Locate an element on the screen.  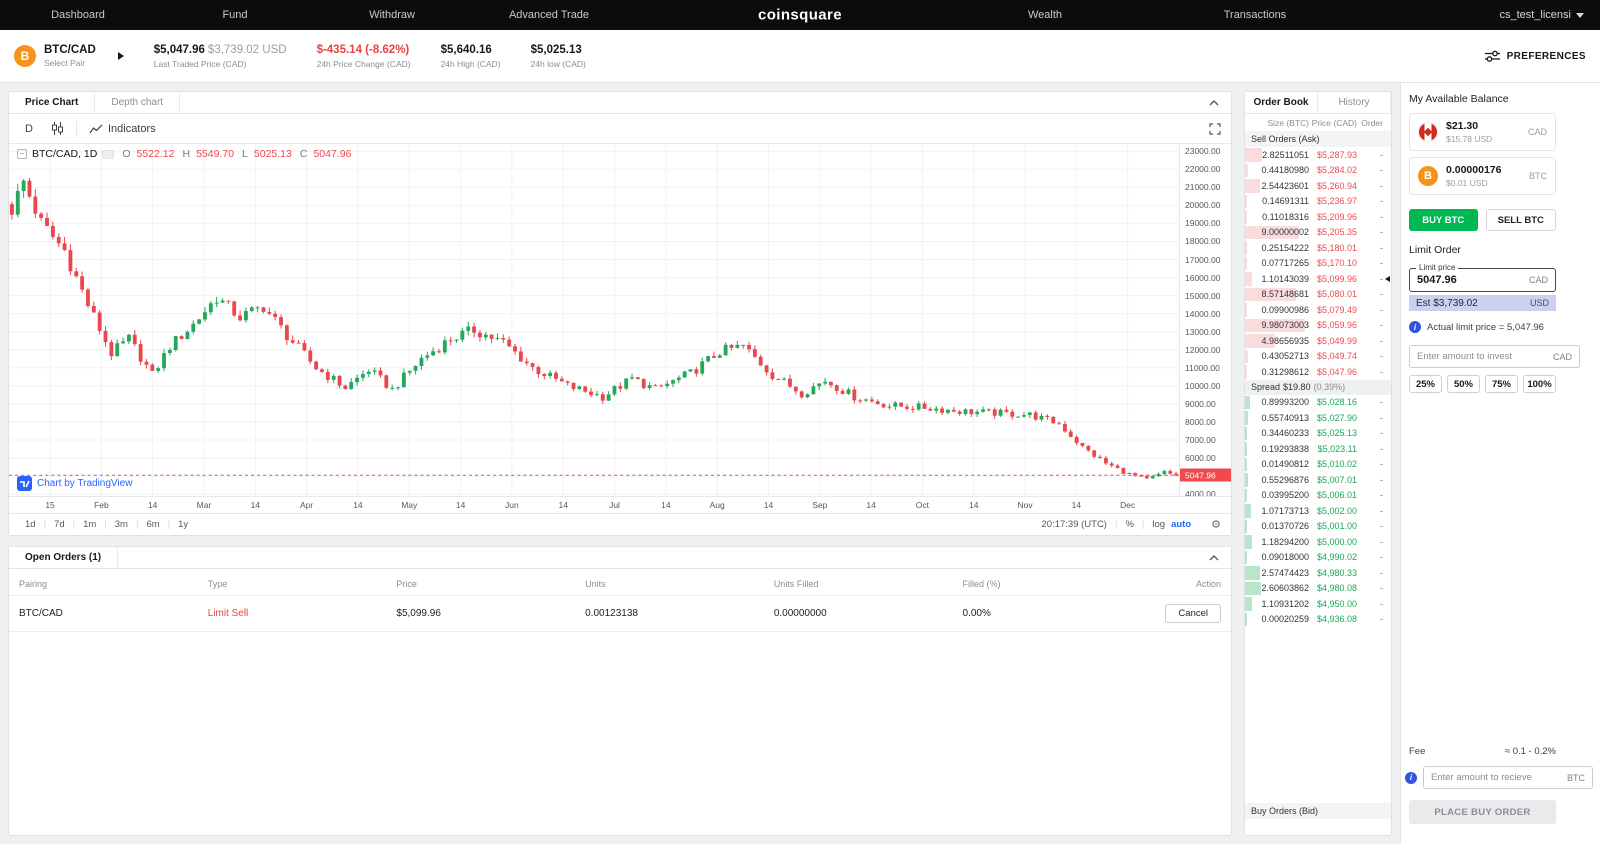
range-button-1m: 1m is located at coordinates (90, 524).